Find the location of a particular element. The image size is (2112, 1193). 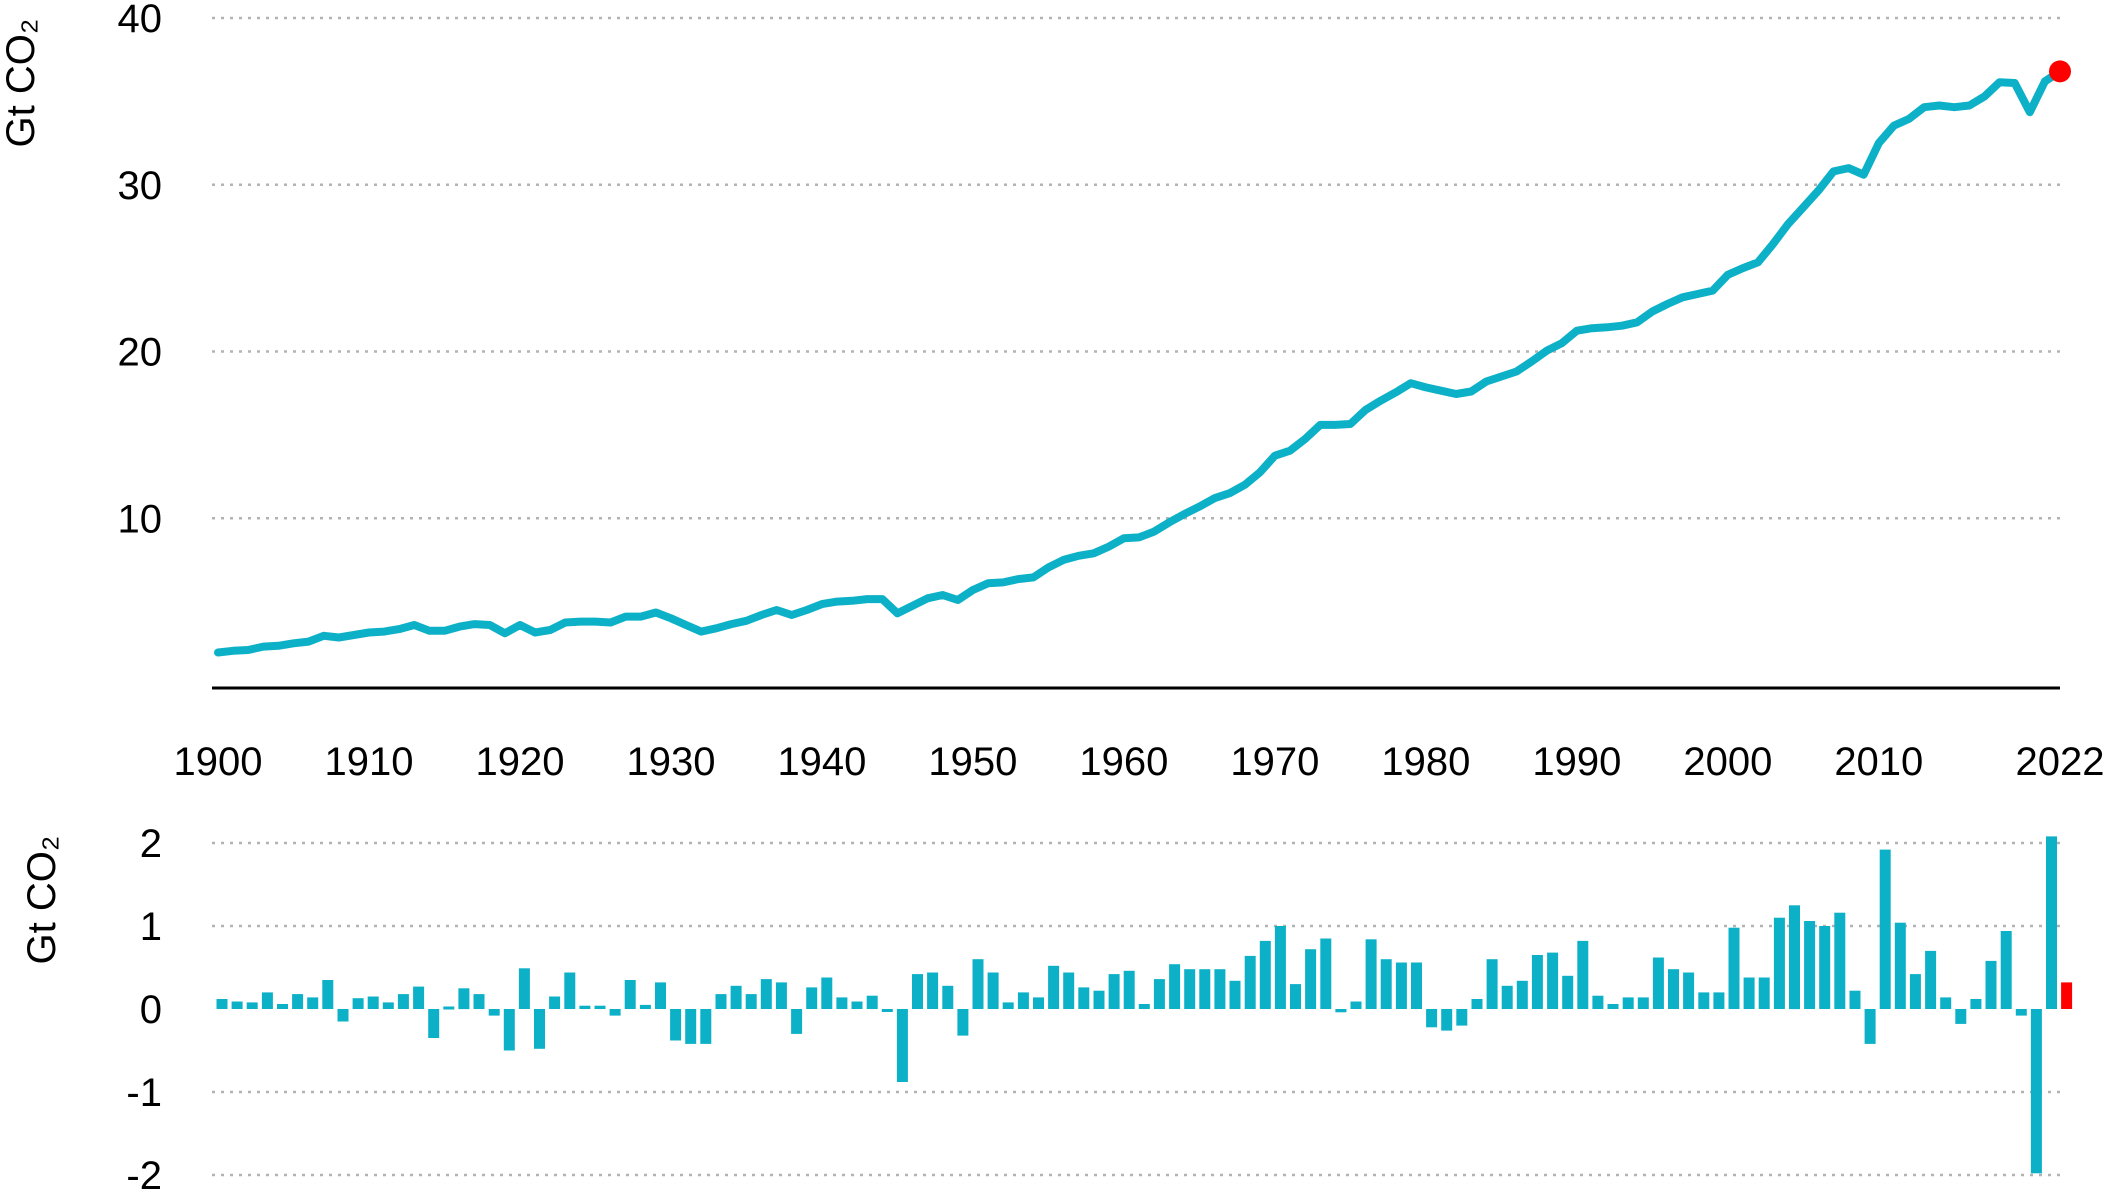

bar-1943 is located at coordinates (857, 1005).